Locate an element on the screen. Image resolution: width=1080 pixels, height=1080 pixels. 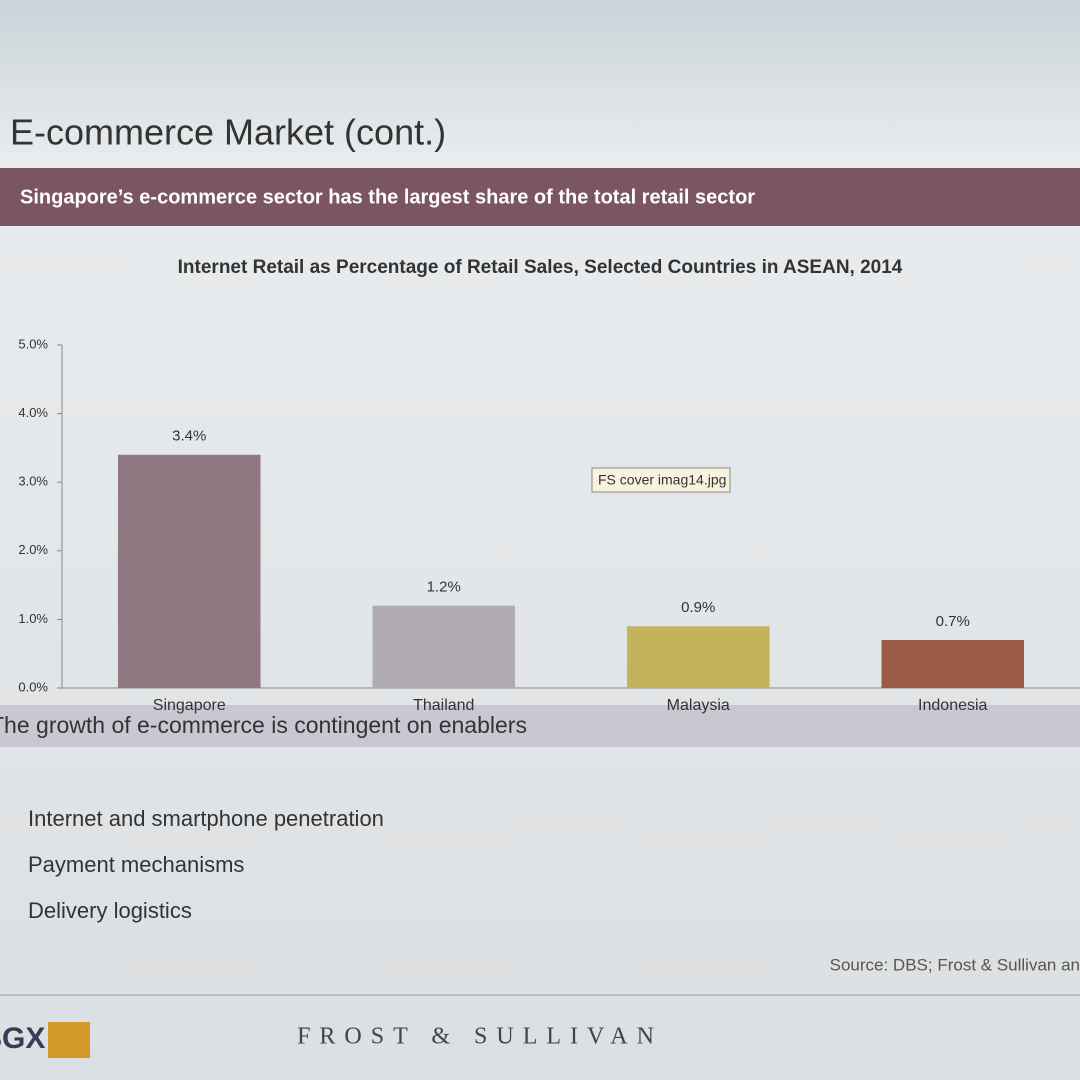
x-tick-label: Indonesia is located at coordinates (952, 705).